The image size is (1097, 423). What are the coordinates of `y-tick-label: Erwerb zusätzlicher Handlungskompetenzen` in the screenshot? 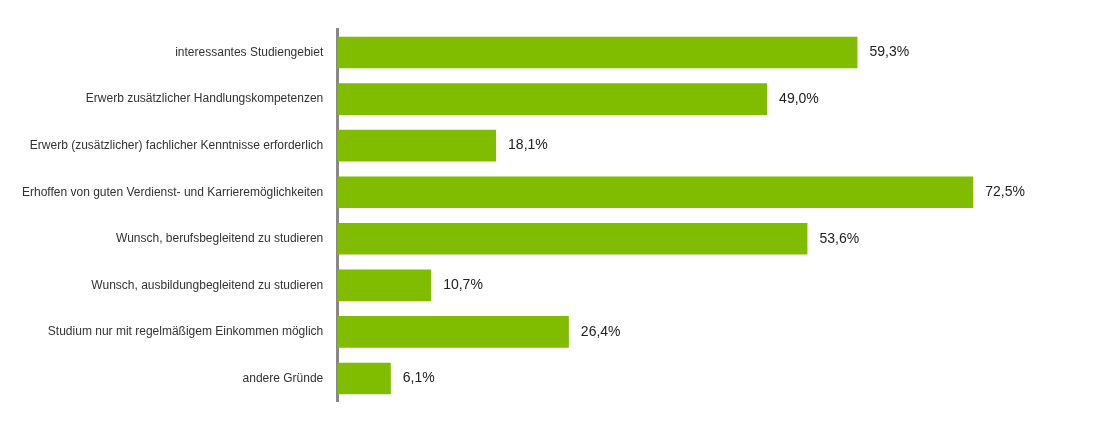 It's located at (204, 98).